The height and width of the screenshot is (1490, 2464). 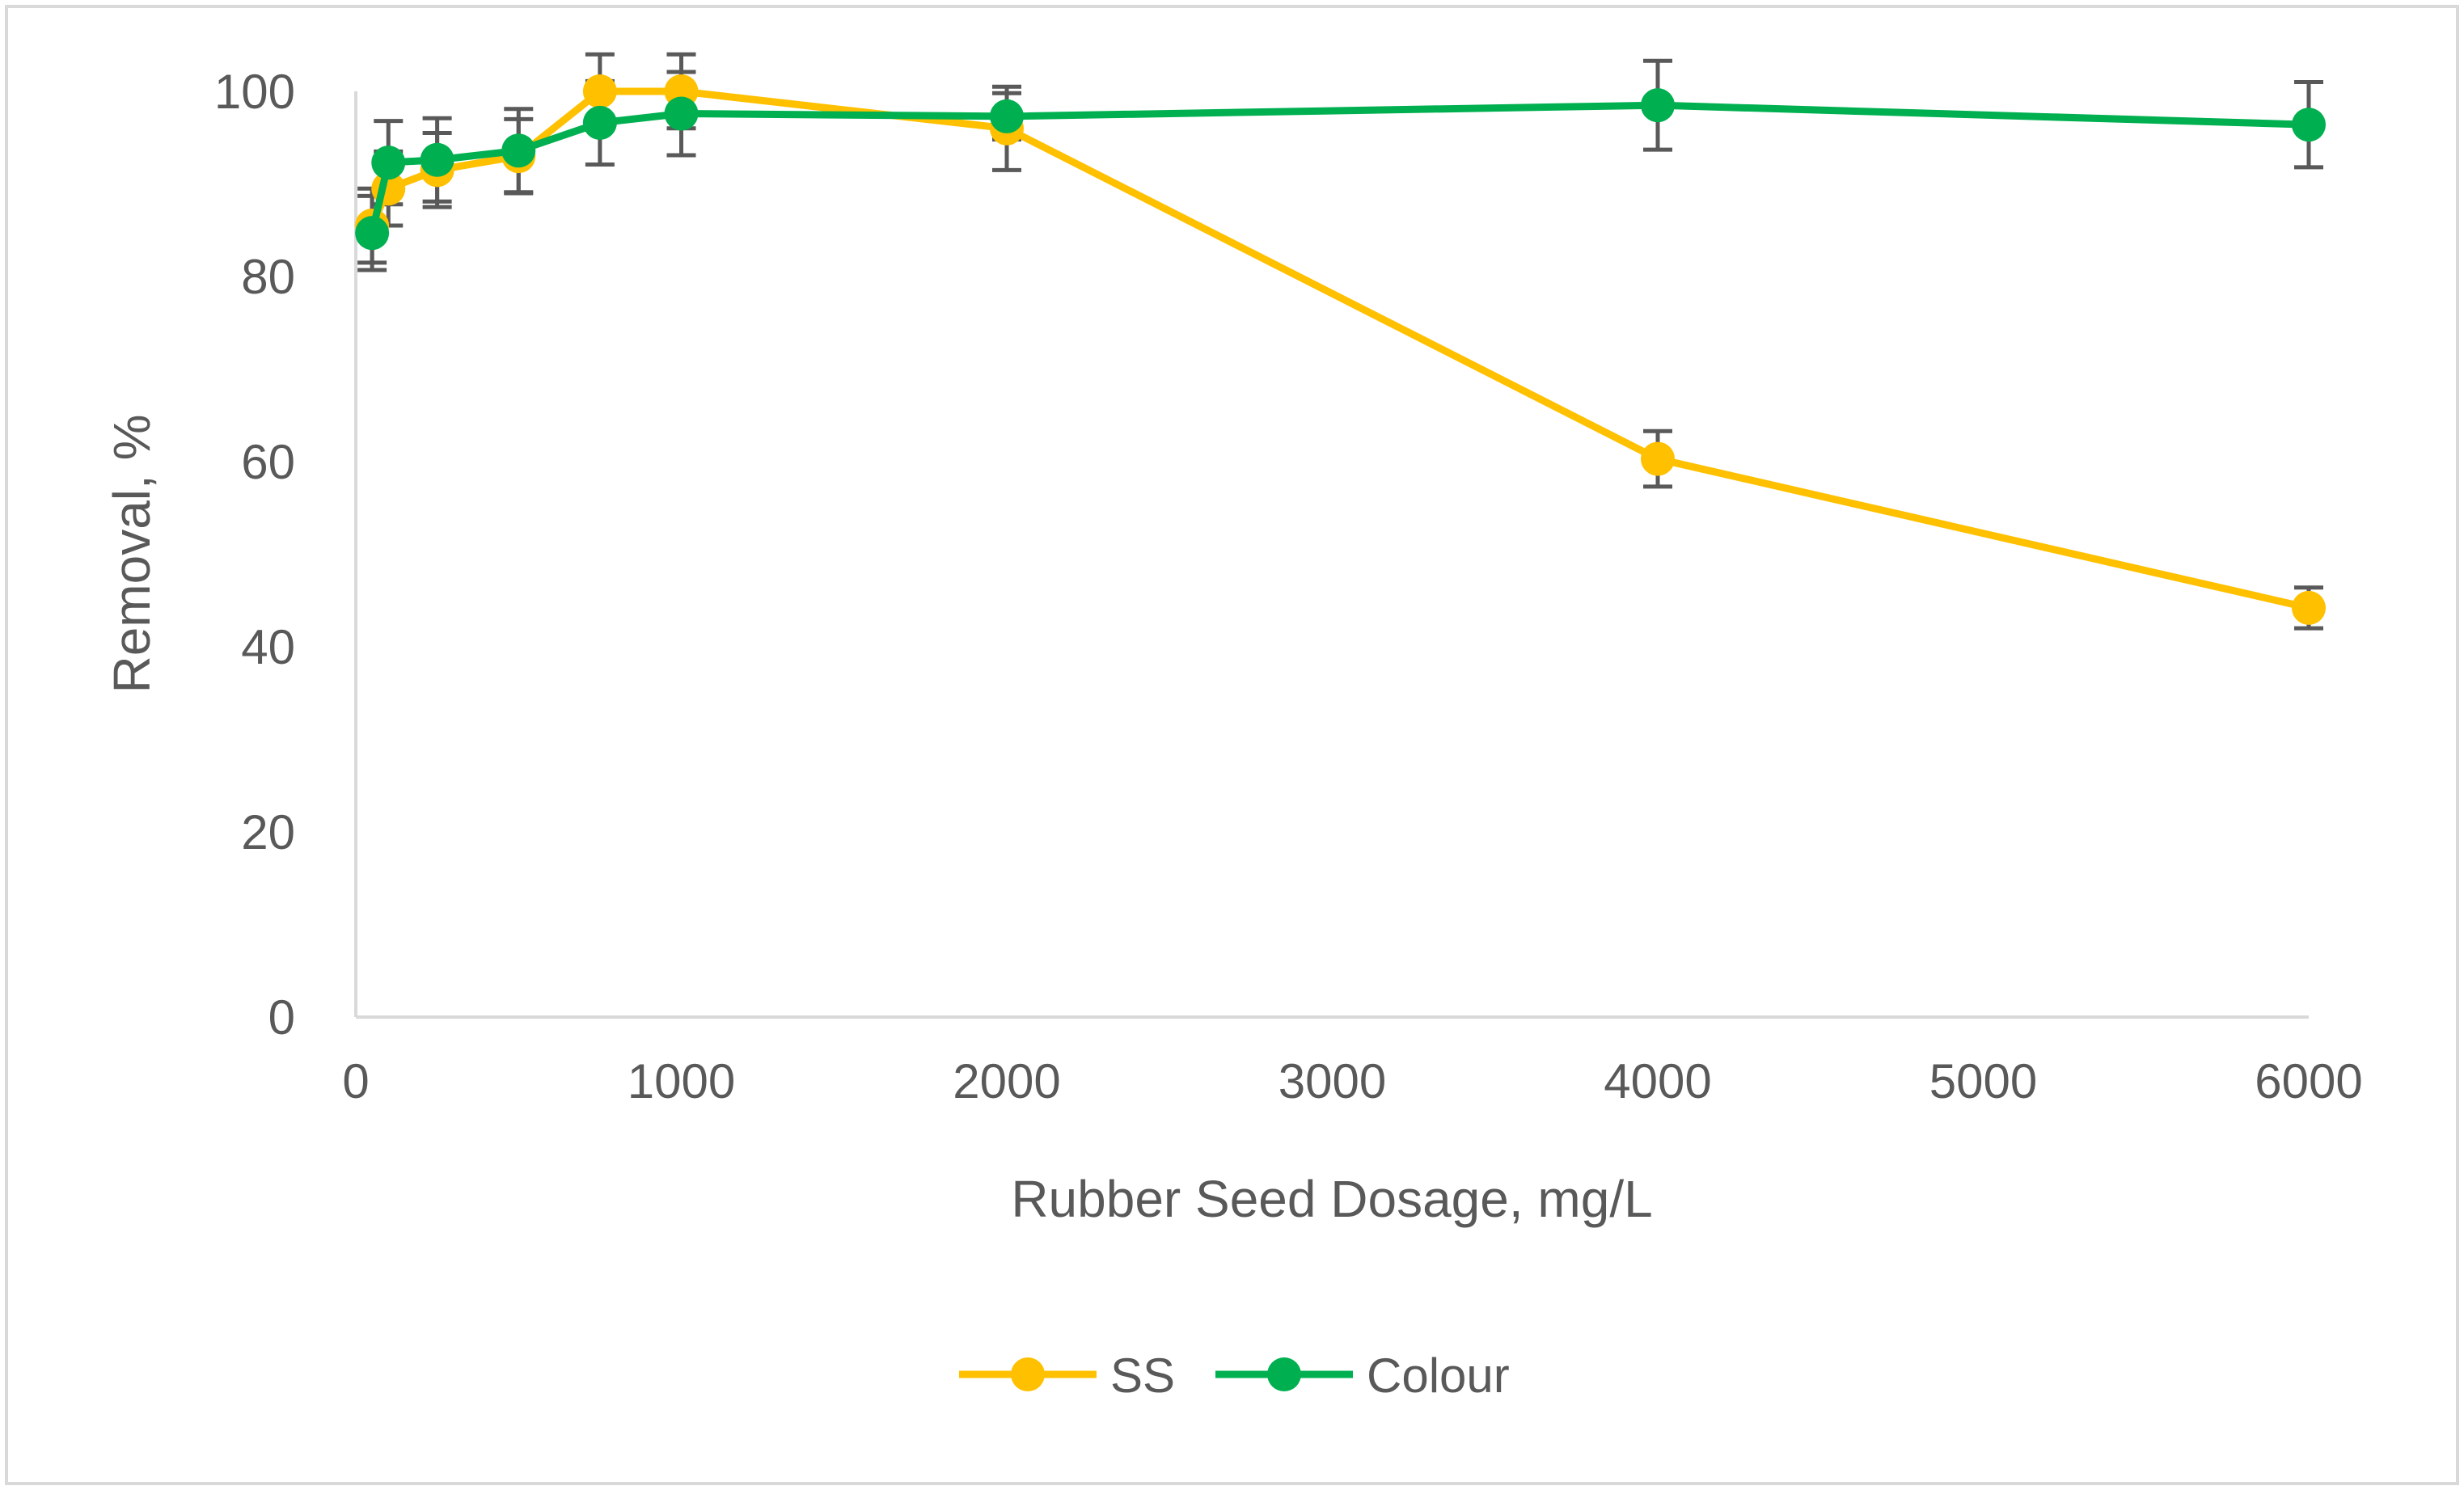 I want to click on x-tick-label: 4000, so click(x=1657, y=1081).